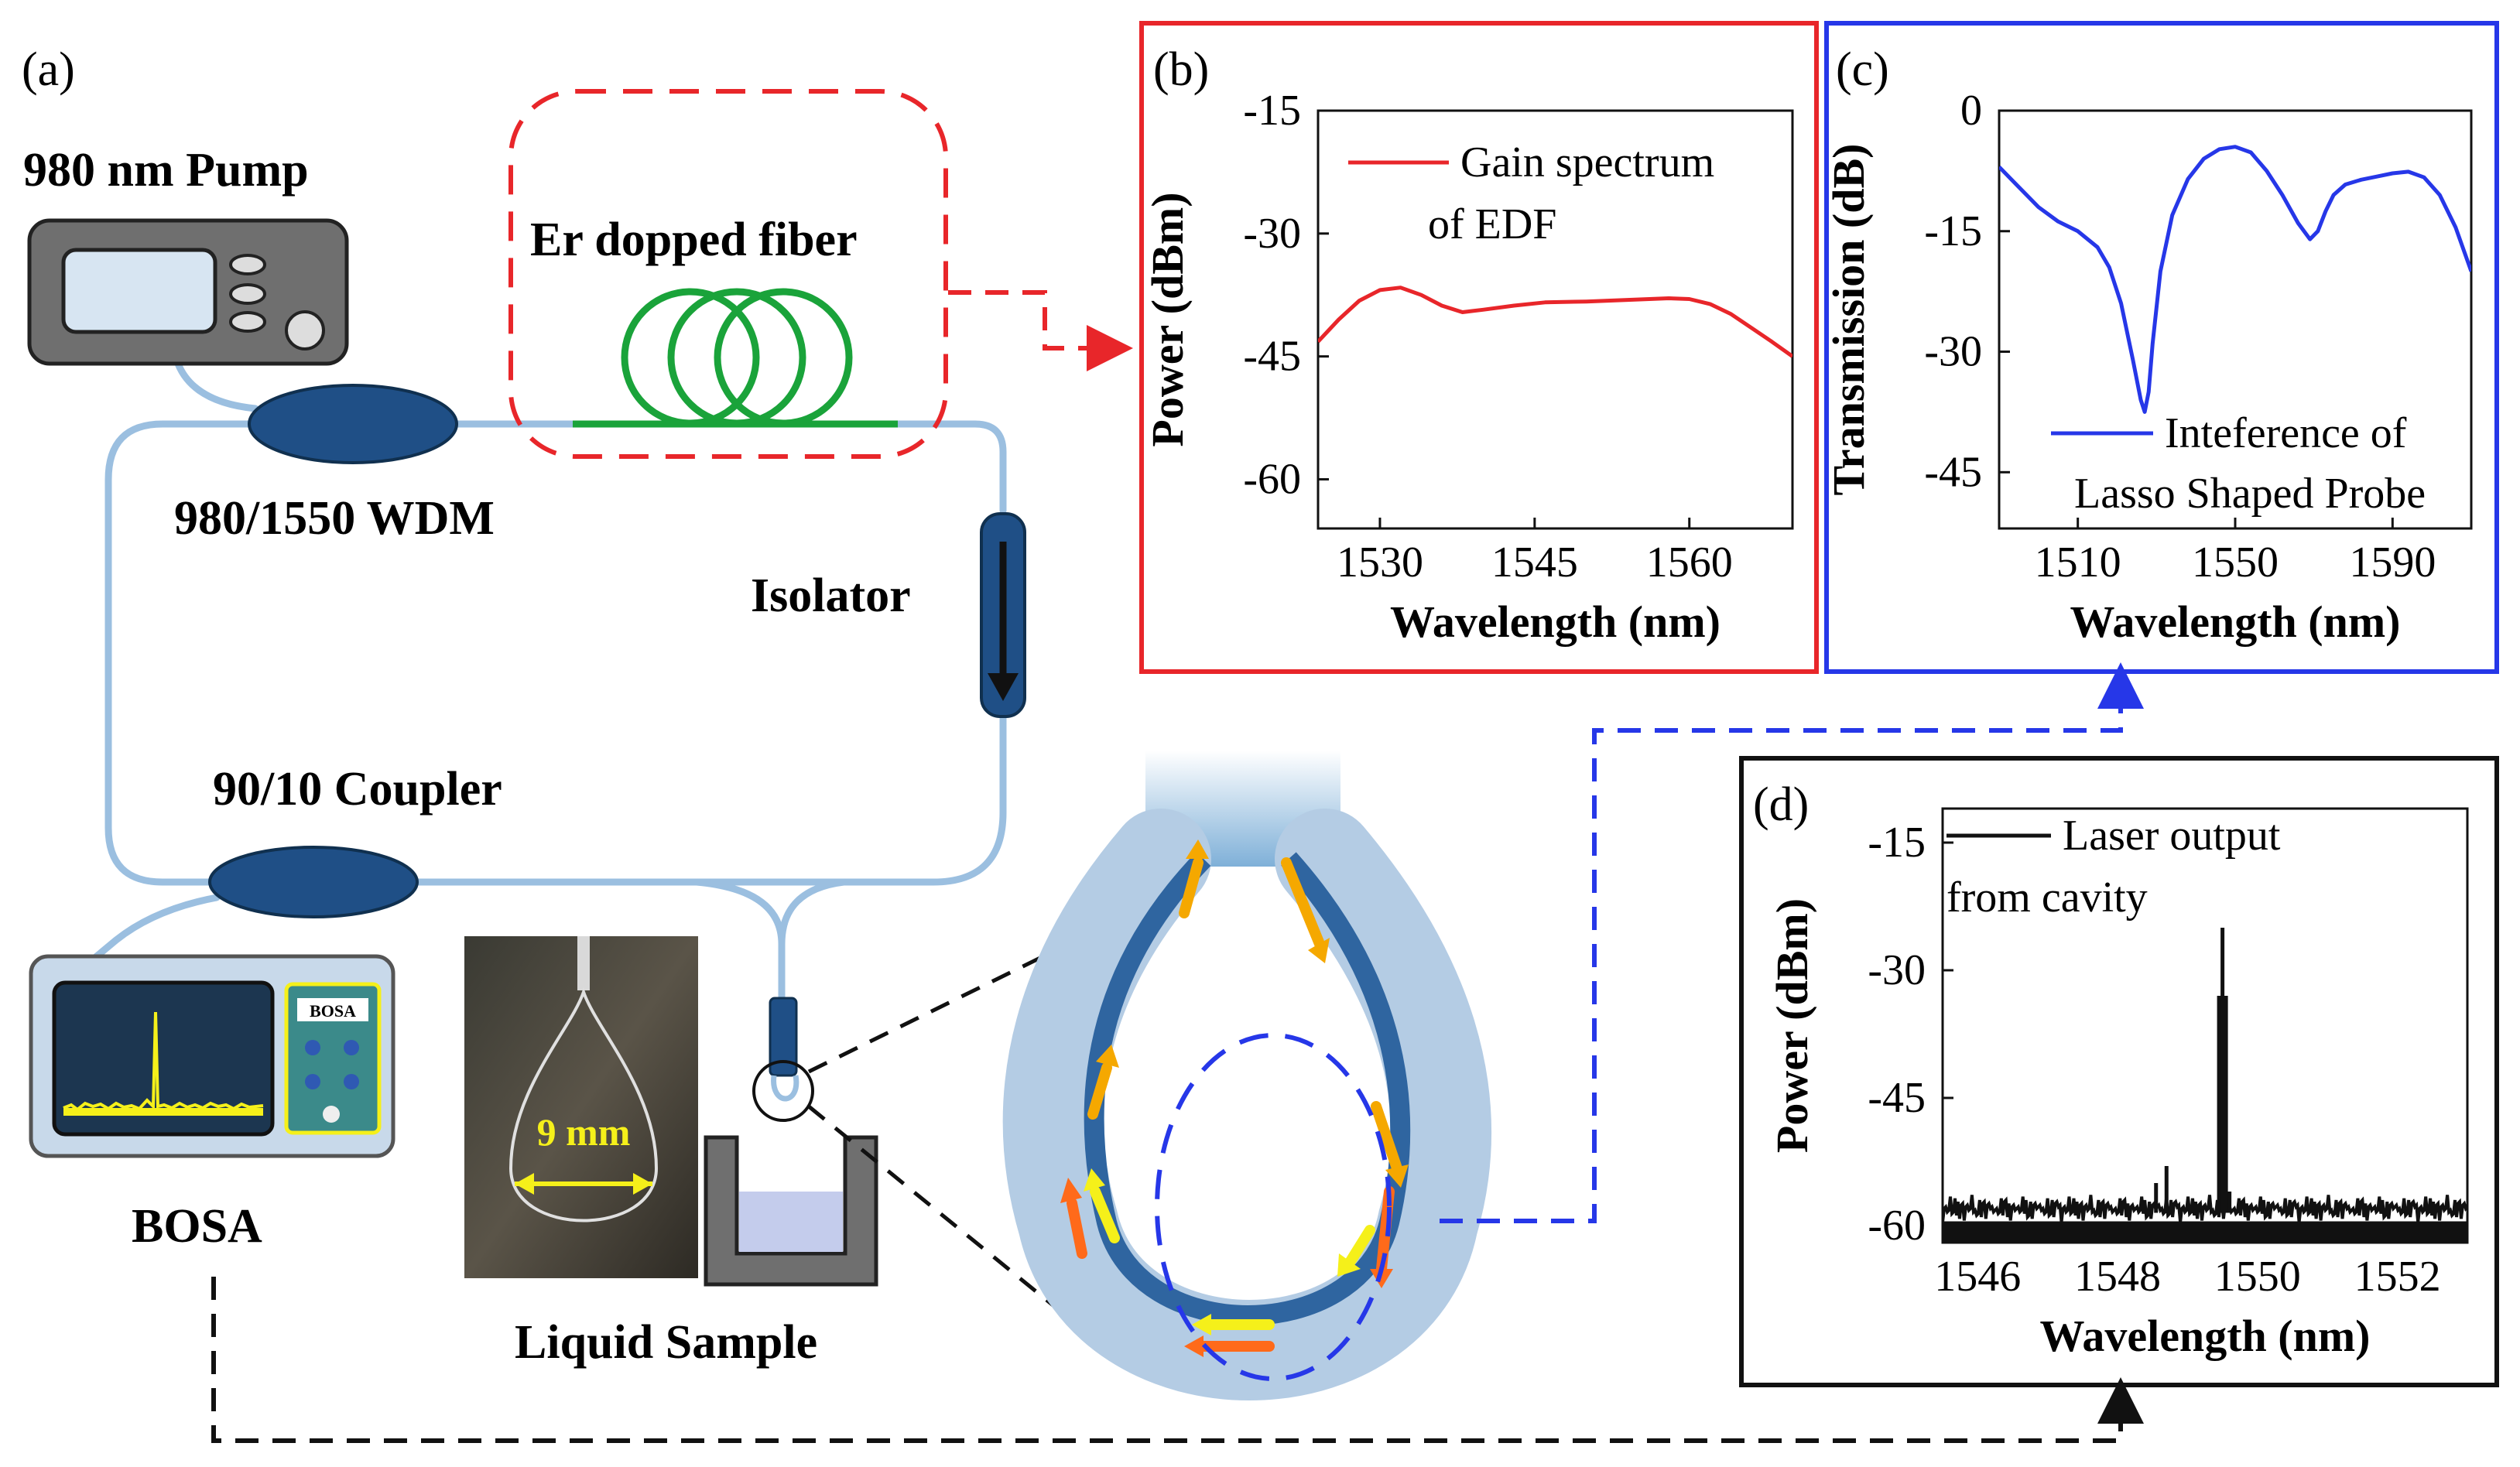 This screenshot has height=1467, width=2520. Describe the element at coordinates (313, 882) in the screenshot. I see `output-coupler` at that location.